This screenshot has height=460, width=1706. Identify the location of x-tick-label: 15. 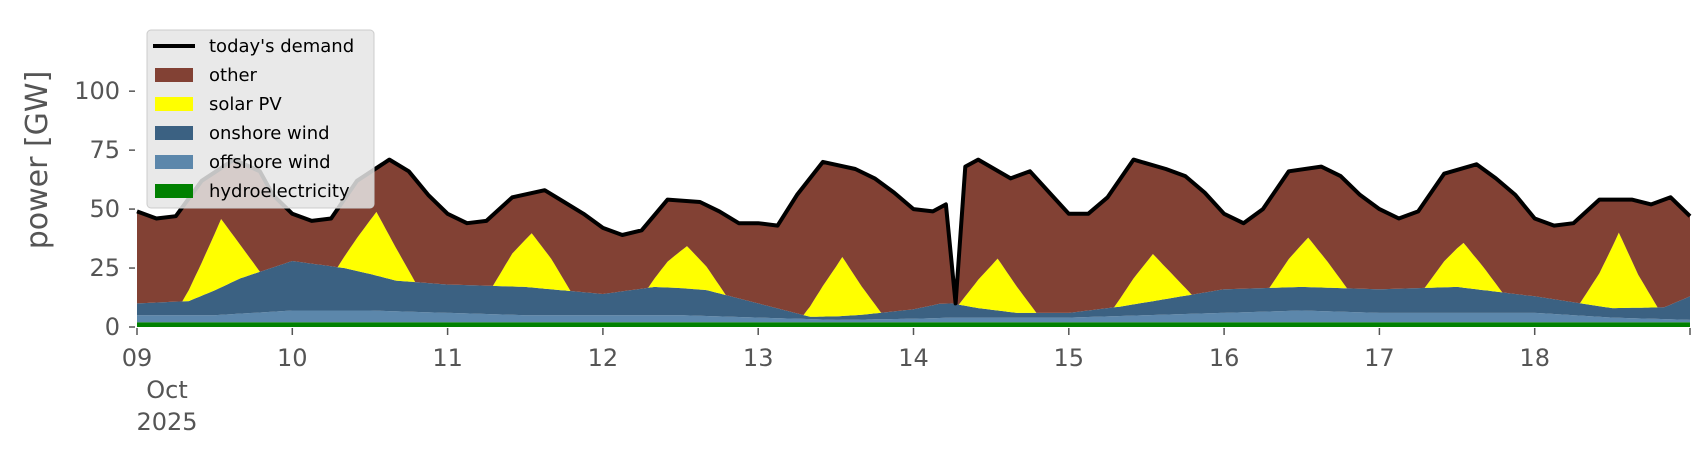
(1069, 358).